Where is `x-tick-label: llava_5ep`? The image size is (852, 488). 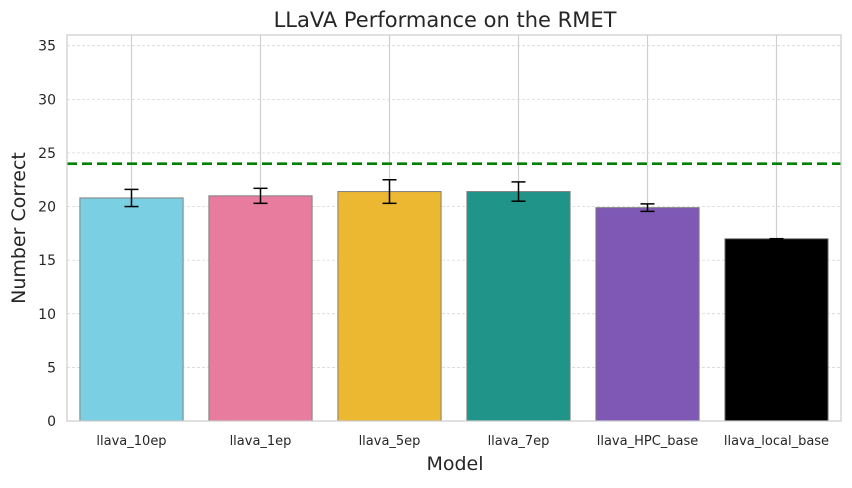
x-tick-label: llava_5ep is located at coordinates (390, 441).